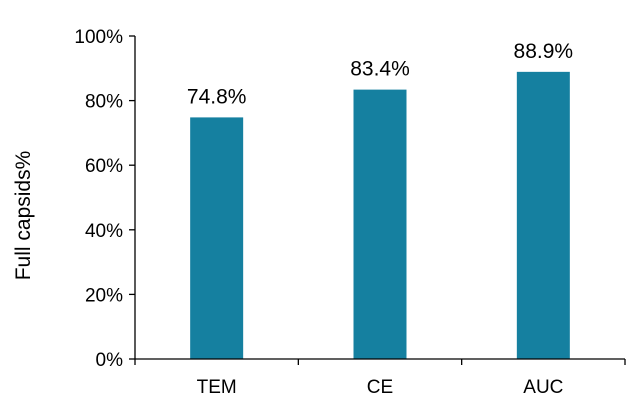  What do you see at coordinates (380, 69) in the screenshot?
I see `data-label-ce: 83.4%` at bounding box center [380, 69].